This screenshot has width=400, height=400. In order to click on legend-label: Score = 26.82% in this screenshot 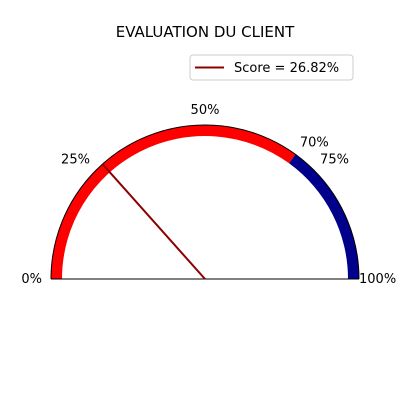, I will do `click(286, 68)`.